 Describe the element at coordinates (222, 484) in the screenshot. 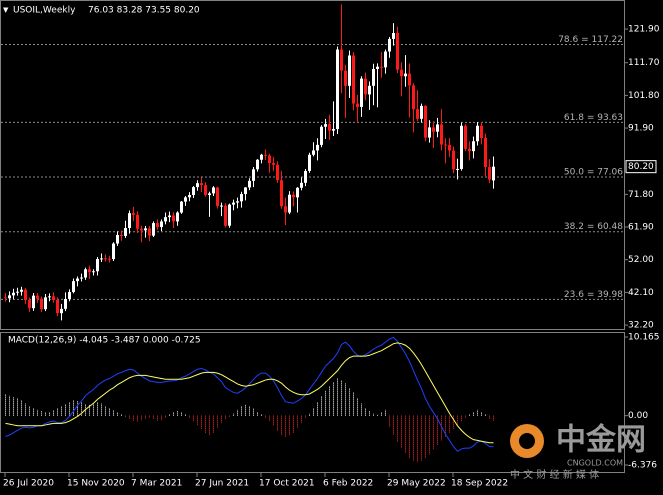

I see `x-tick-label: 27 Jun 2021` at that location.